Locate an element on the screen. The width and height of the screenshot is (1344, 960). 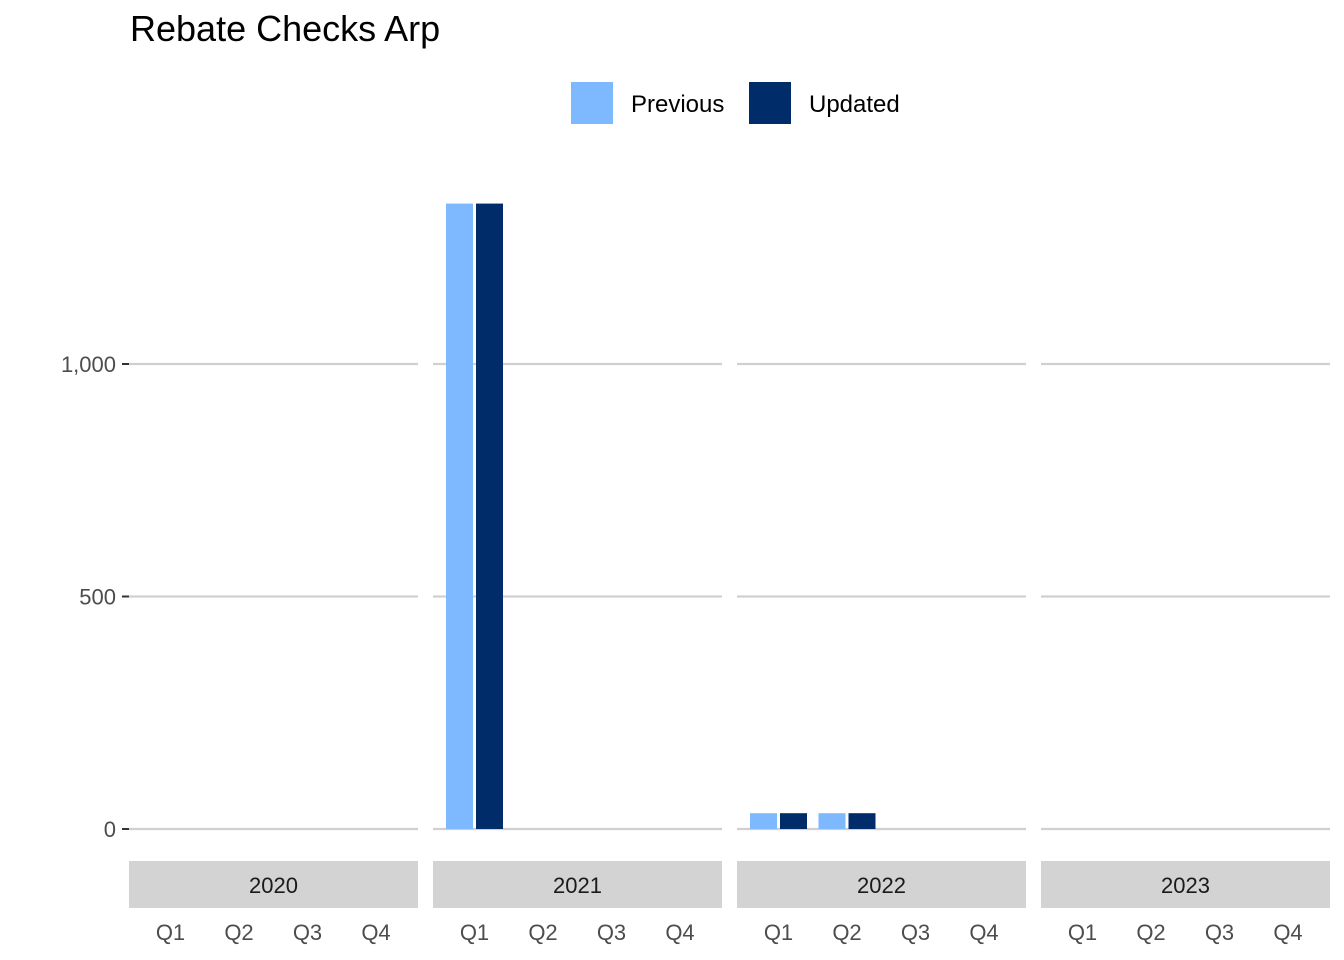
bar-updated-2021-q1 is located at coordinates (489, 516).